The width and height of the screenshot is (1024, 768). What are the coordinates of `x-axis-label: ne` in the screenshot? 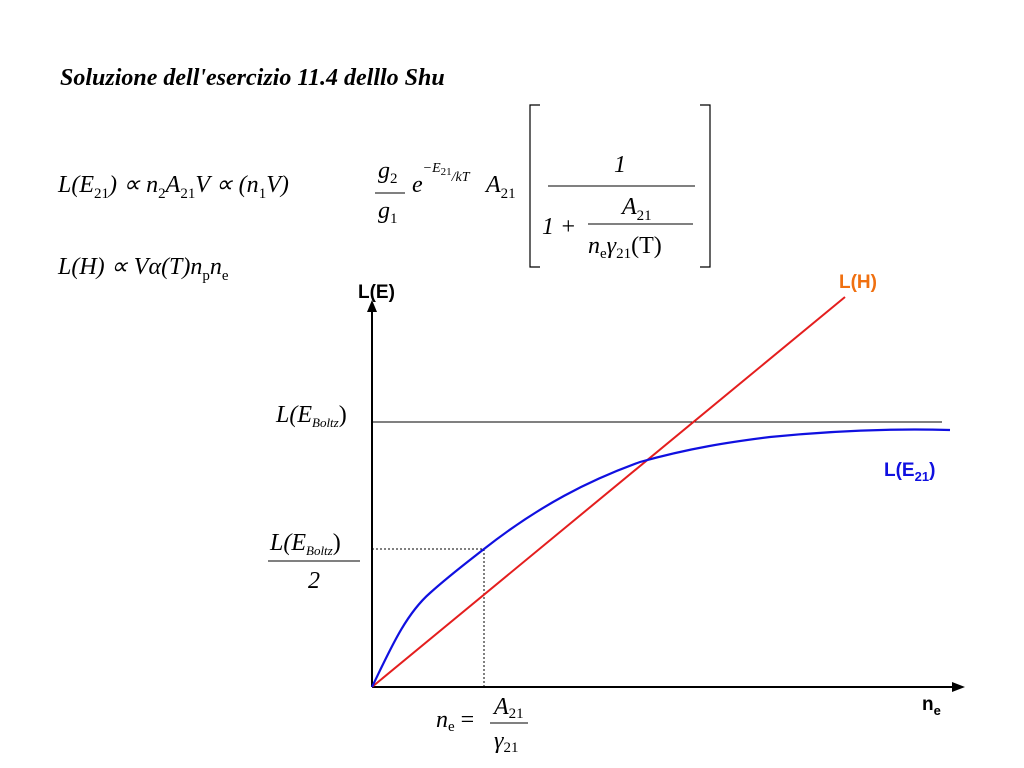 It's located at (931, 706).